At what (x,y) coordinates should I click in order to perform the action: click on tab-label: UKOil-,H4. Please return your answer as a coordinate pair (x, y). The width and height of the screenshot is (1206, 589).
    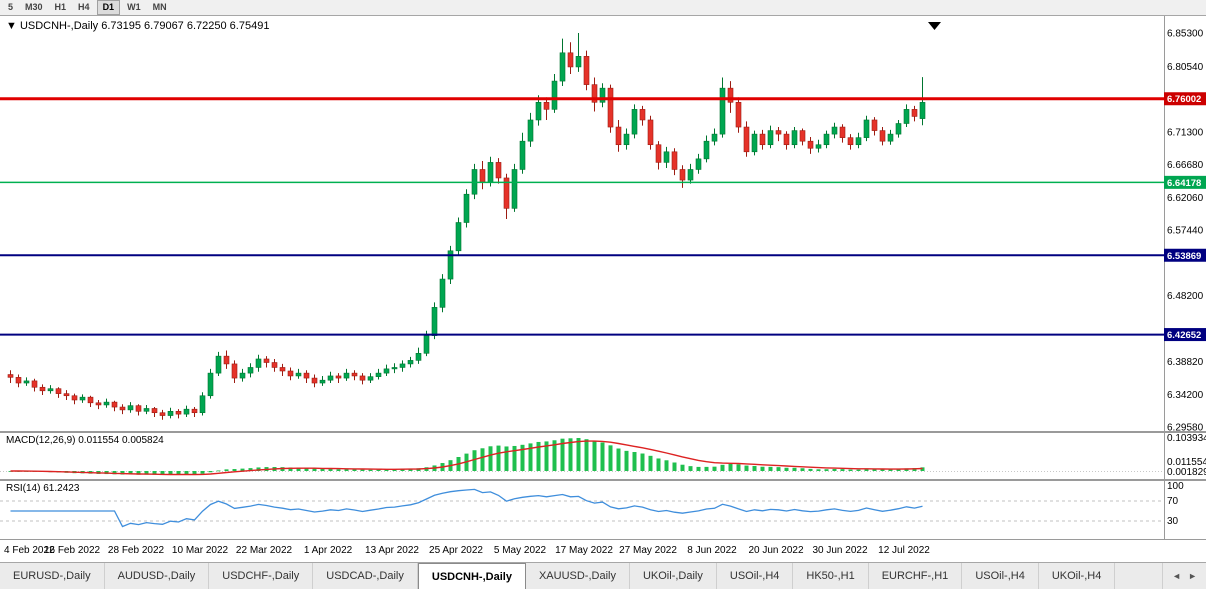
    Looking at the image, I should click on (1076, 576).